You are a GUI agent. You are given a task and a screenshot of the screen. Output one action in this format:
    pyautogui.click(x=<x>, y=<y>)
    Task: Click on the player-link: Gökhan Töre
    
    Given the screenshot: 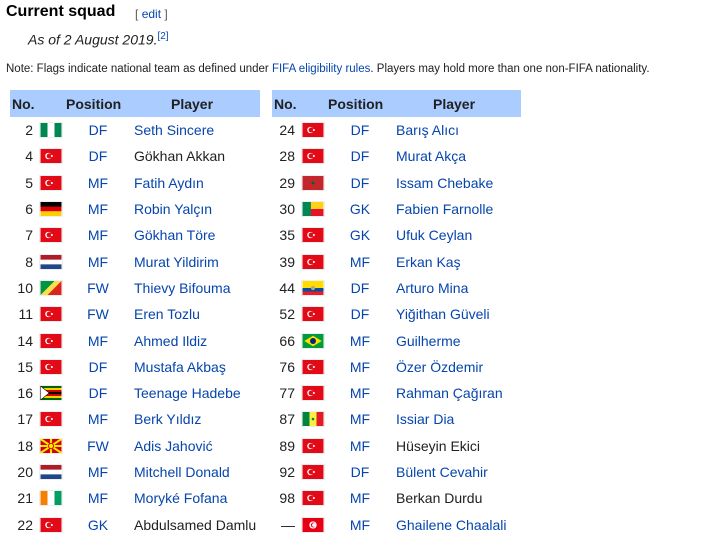 What is the action you would take?
    pyautogui.click(x=175, y=235)
    